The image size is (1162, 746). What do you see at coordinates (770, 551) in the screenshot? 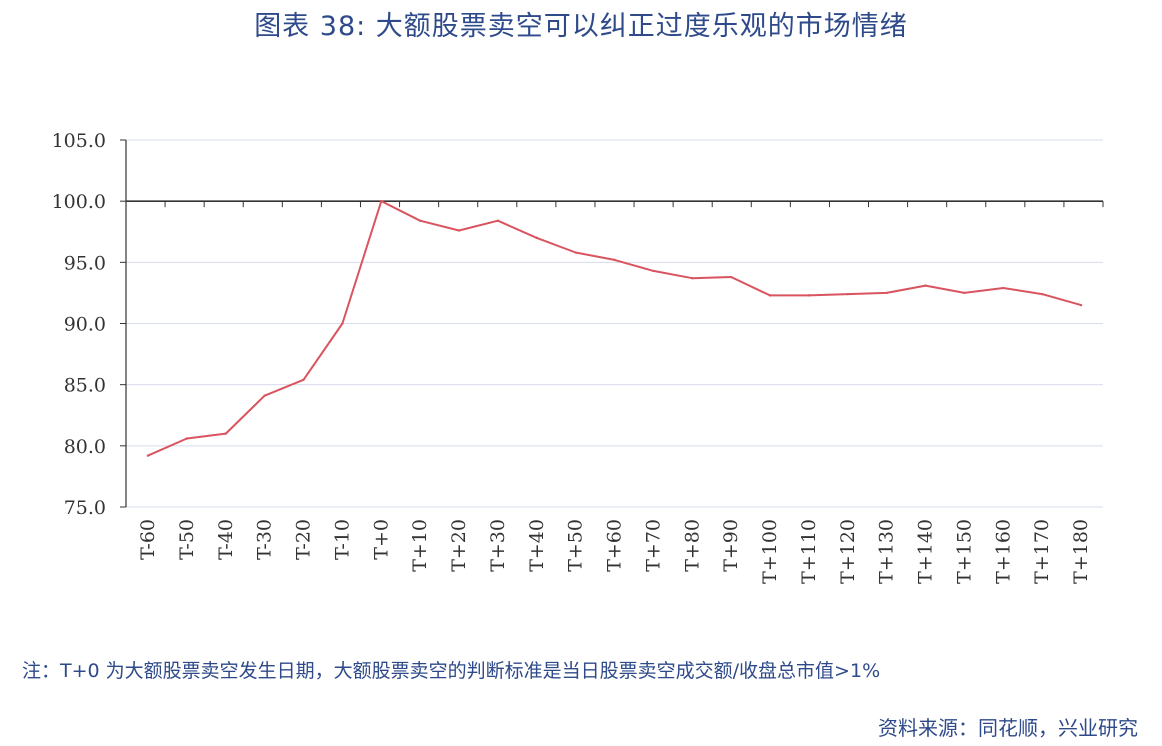
I see `x-tick-label: T+100` at bounding box center [770, 551].